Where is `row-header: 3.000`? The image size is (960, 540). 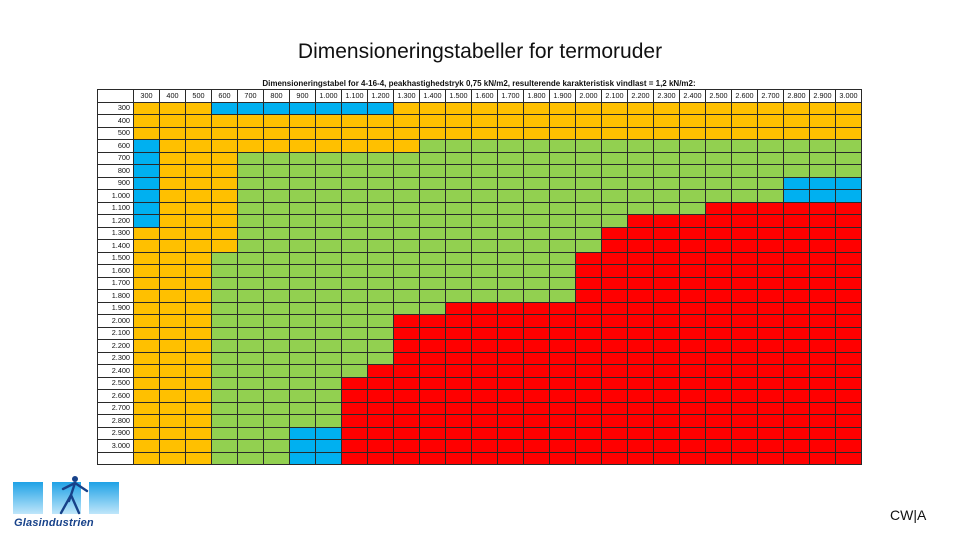 row-header: 3.000 is located at coordinates (115, 446).